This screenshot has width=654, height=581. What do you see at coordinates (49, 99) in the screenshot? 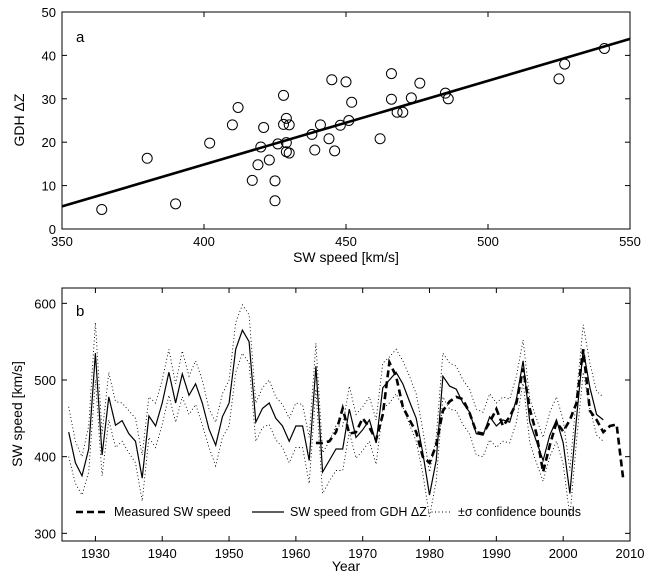
I see `y-tick-label: 30` at bounding box center [49, 99].